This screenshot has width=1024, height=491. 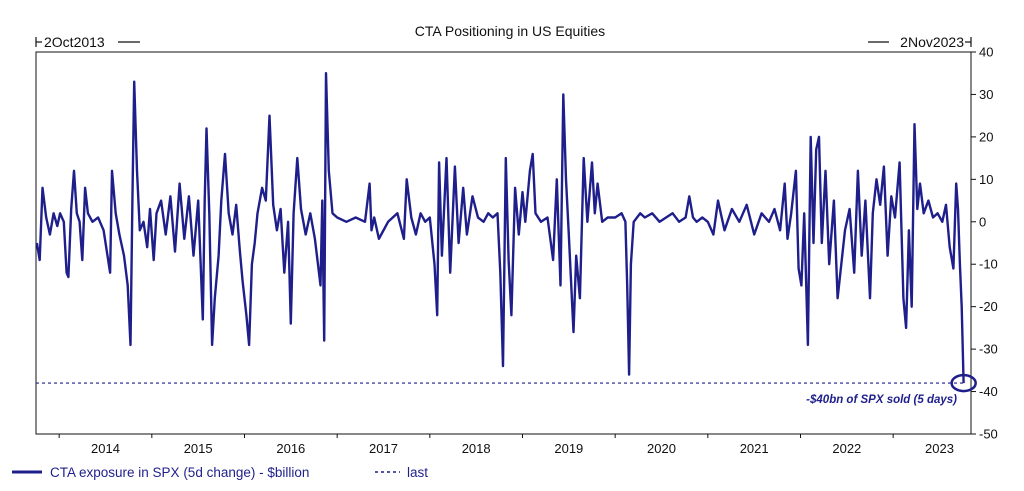 What do you see at coordinates (986, 94) in the screenshot?
I see `y-tick-label: 30` at bounding box center [986, 94].